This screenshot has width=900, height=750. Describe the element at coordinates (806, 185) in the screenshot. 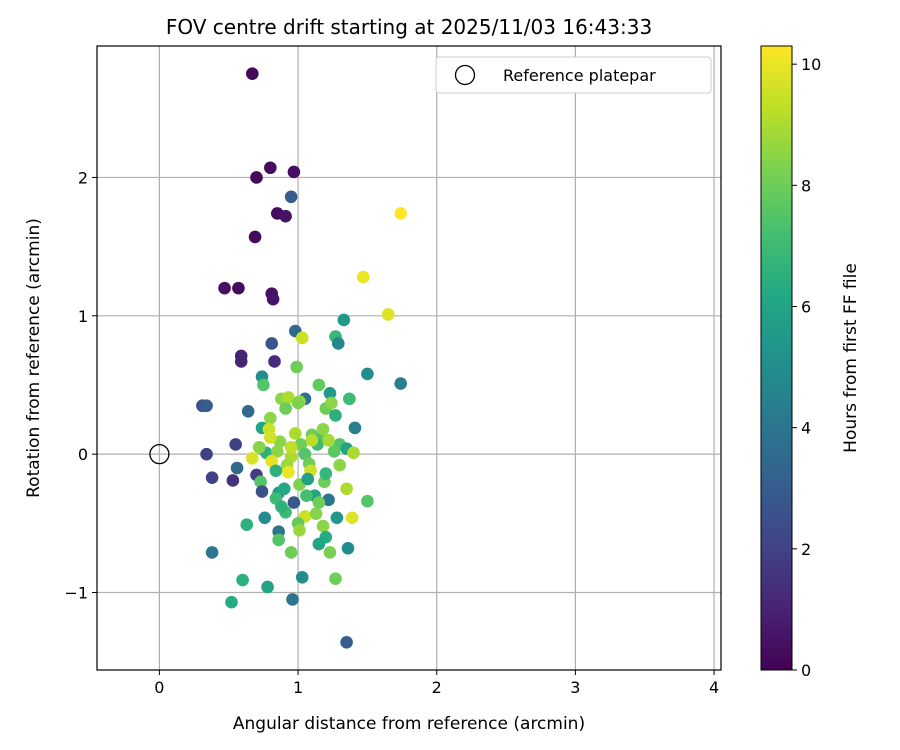

I see `colorbar-tick-label: 8` at that location.